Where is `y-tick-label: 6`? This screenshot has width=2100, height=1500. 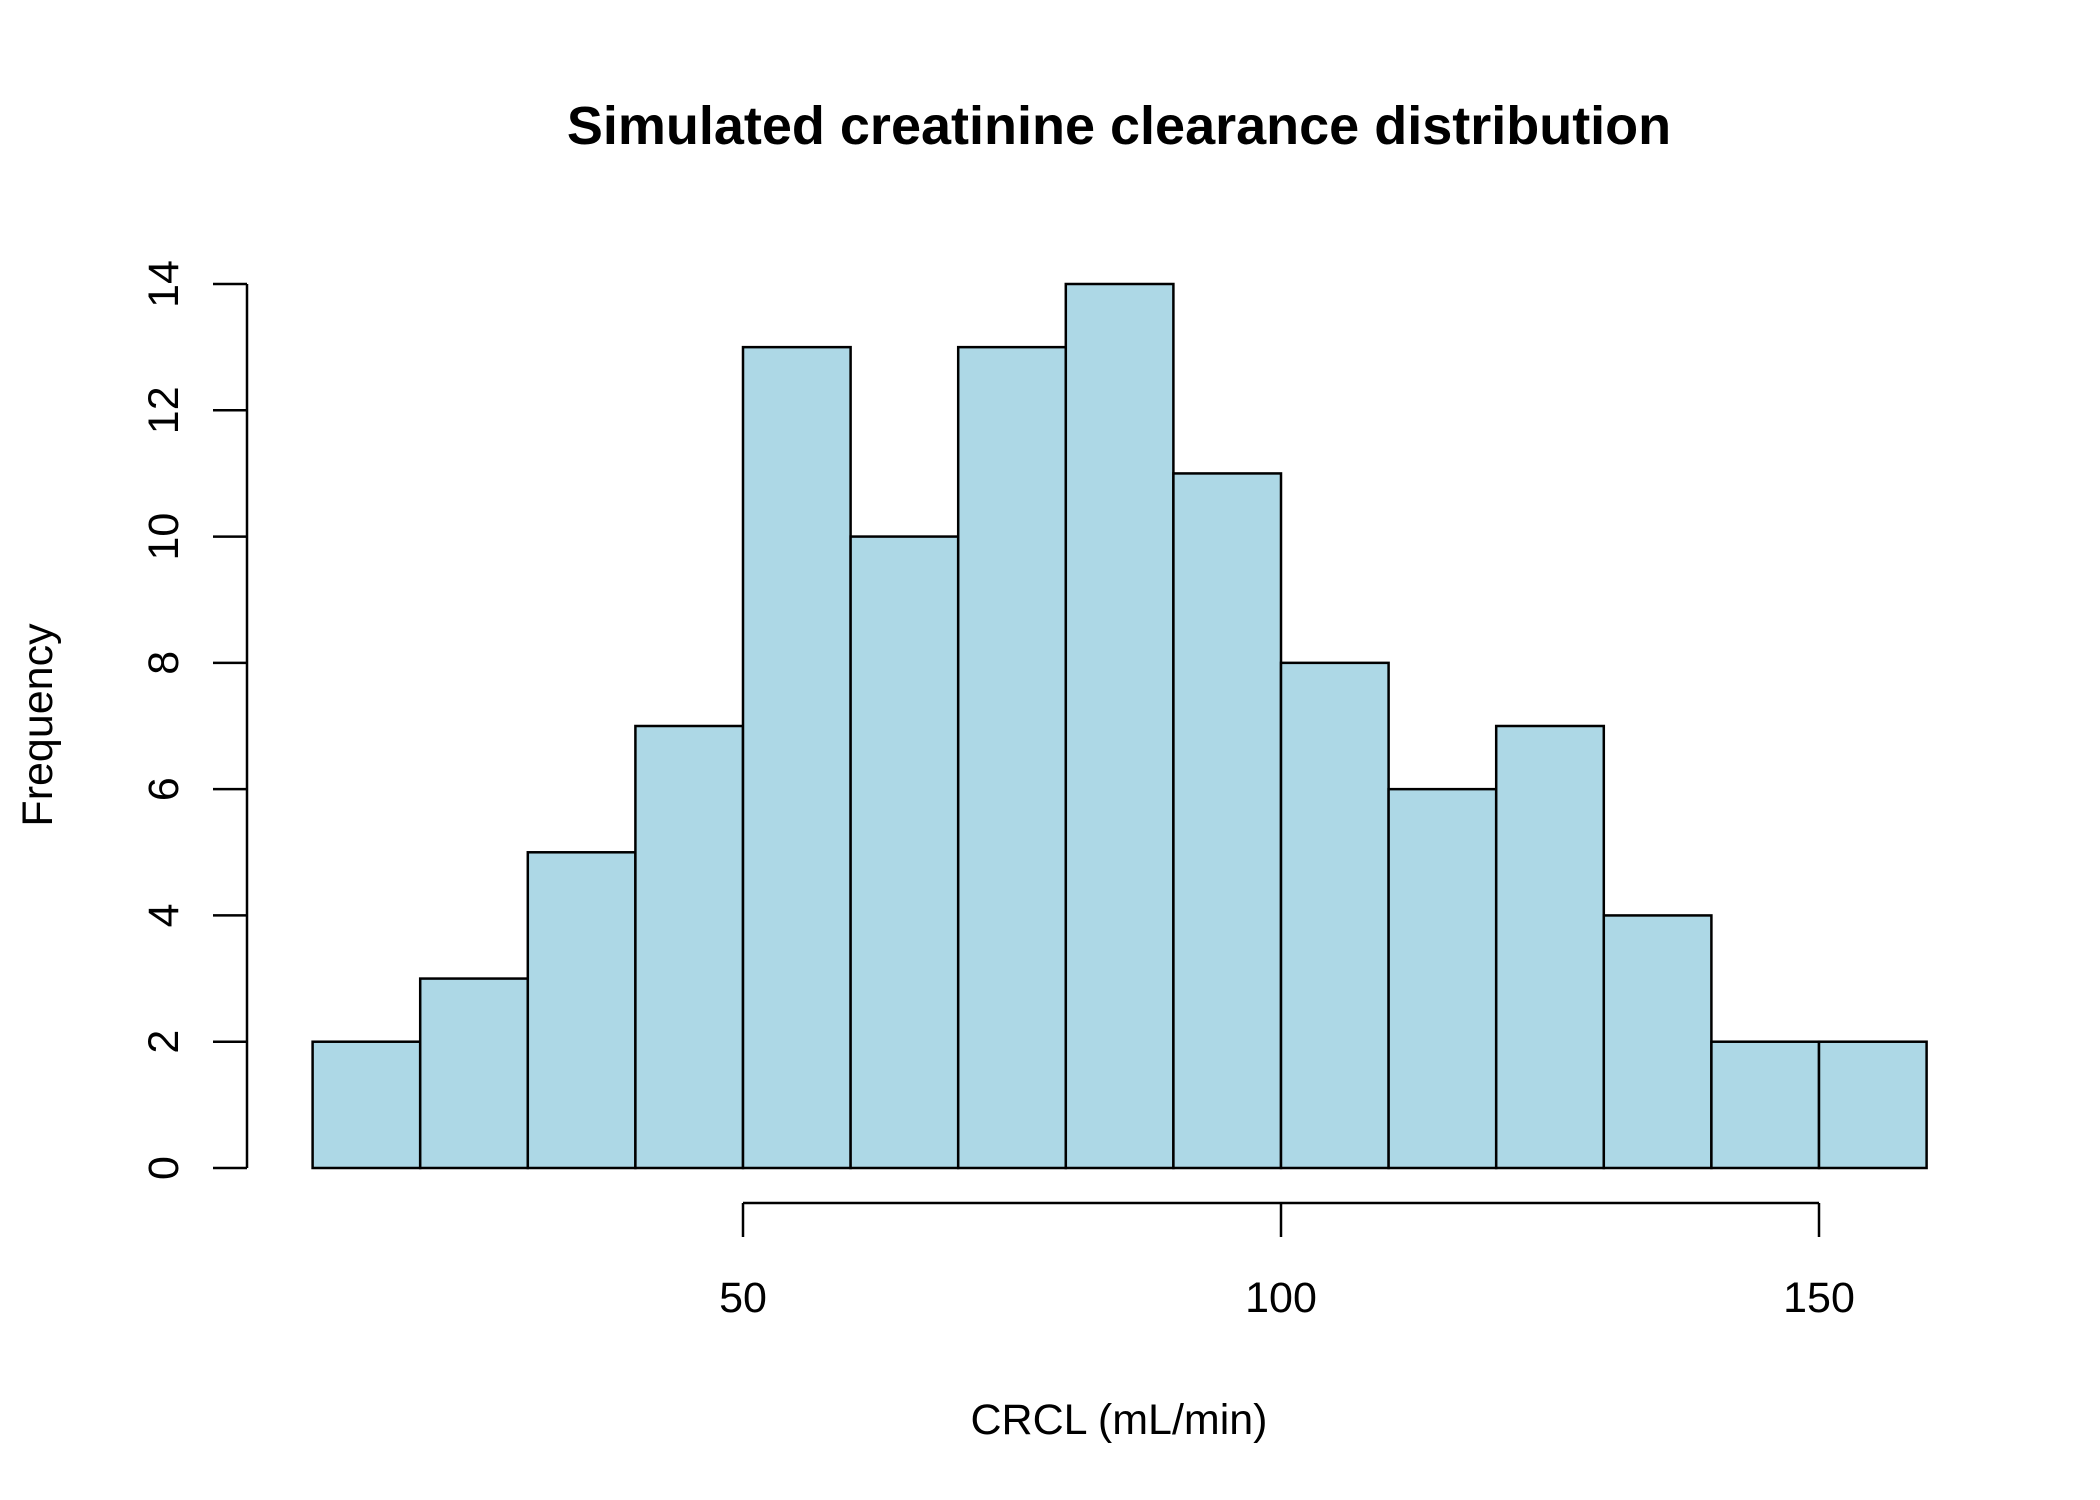 y-tick-label: 6 is located at coordinates (164, 789).